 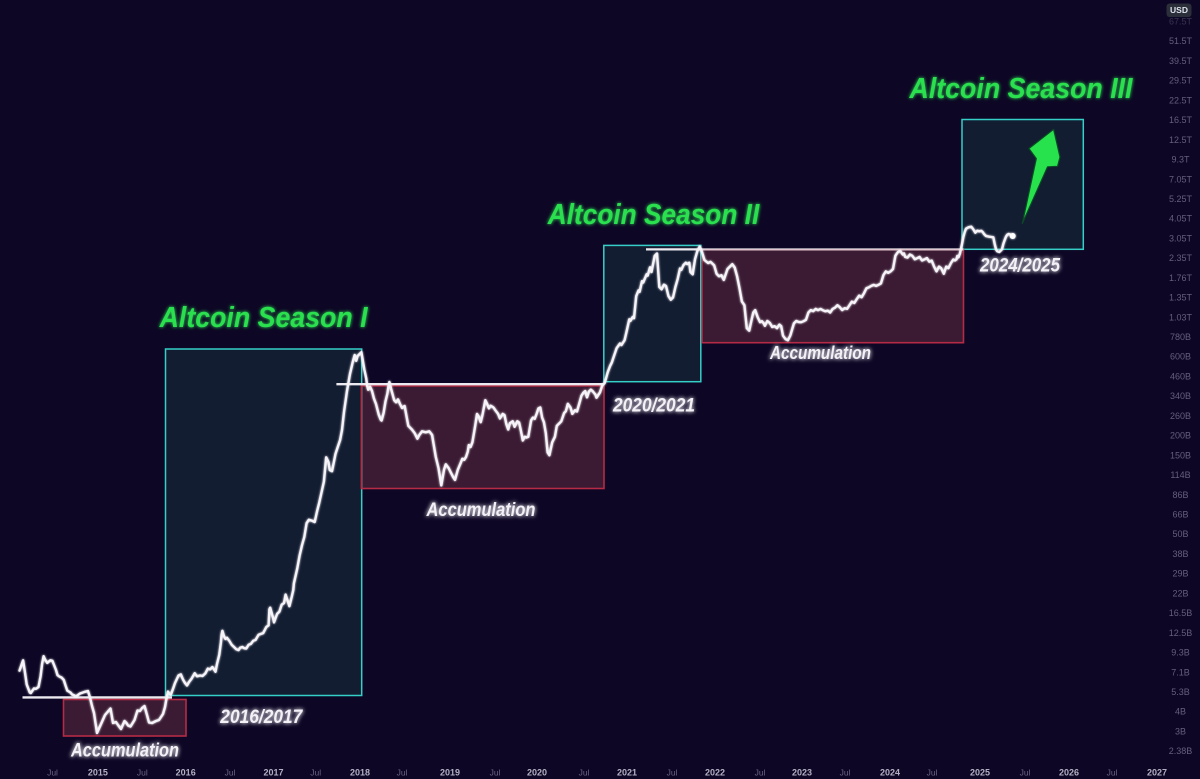 What do you see at coordinates (1179, 10) in the screenshot?
I see `svg-text: USD` at bounding box center [1179, 10].